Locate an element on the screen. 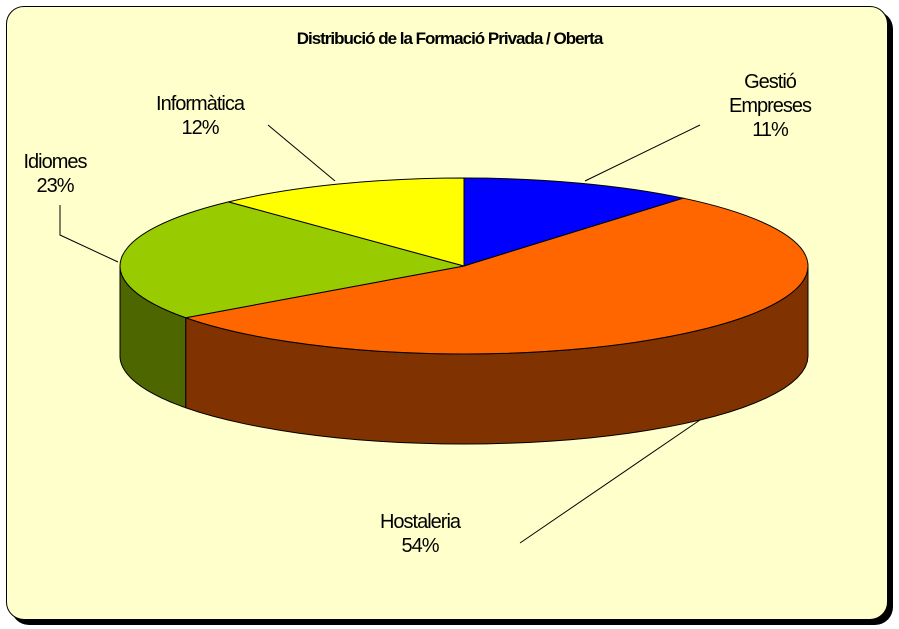 This screenshot has width=899, height=629. slice-label: Hostaleria 54% is located at coordinates (420, 534).